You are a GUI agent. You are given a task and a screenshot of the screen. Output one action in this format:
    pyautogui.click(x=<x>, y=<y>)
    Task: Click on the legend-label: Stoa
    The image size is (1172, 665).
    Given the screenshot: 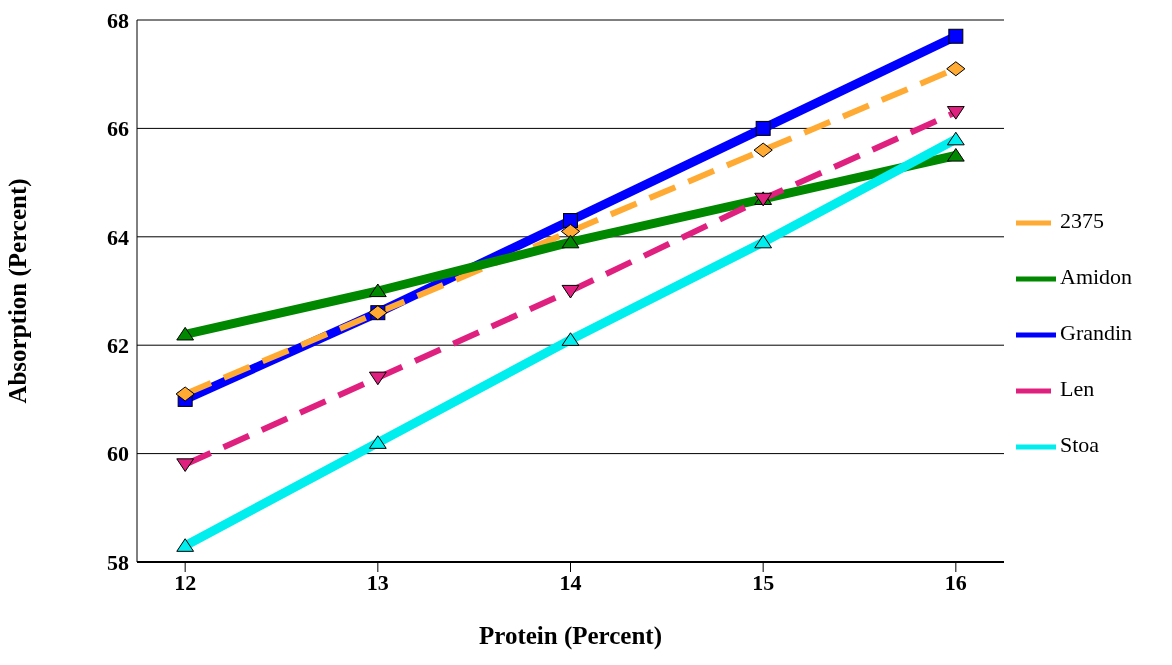 What is the action you would take?
    pyautogui.click(x=1080, y=444)
    